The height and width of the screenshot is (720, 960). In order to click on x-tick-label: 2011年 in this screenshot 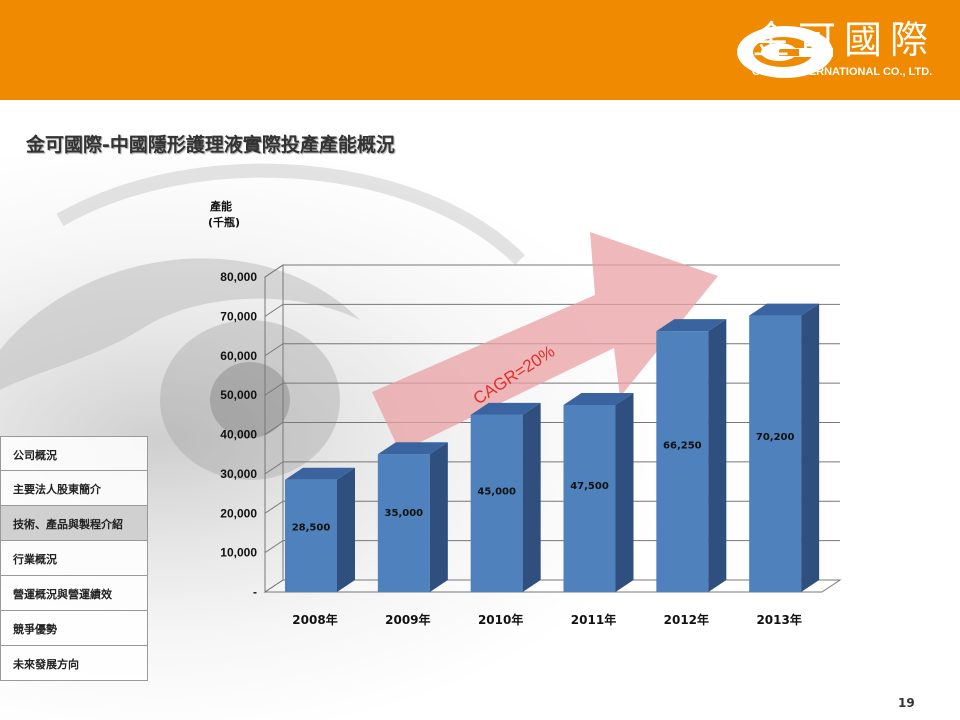, I will do `click(593, 619)`.